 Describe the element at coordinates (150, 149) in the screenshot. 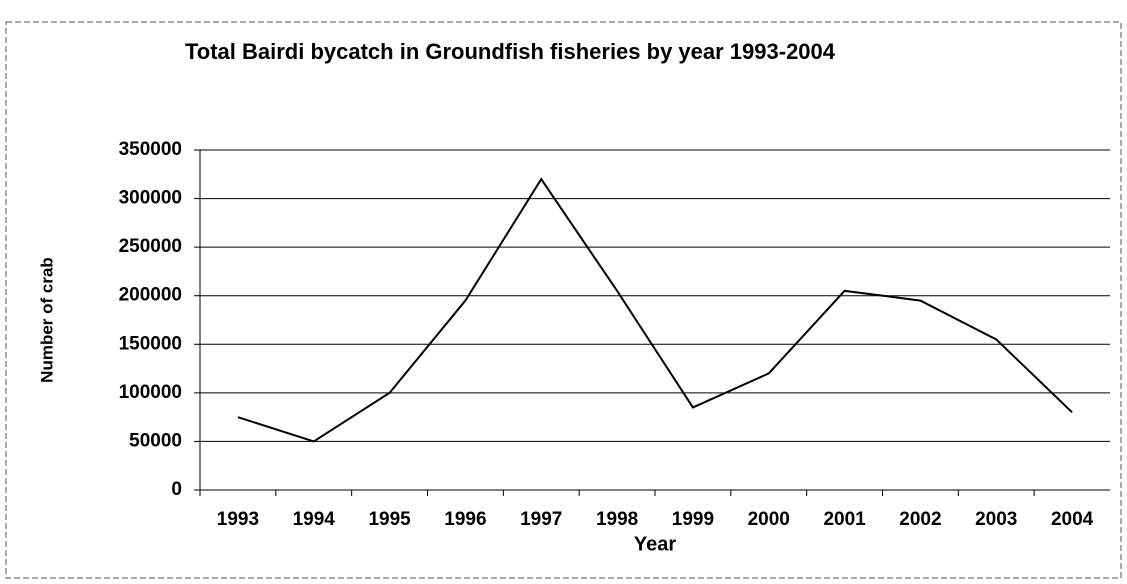

I see `y-tick-label: 350000` at that location.